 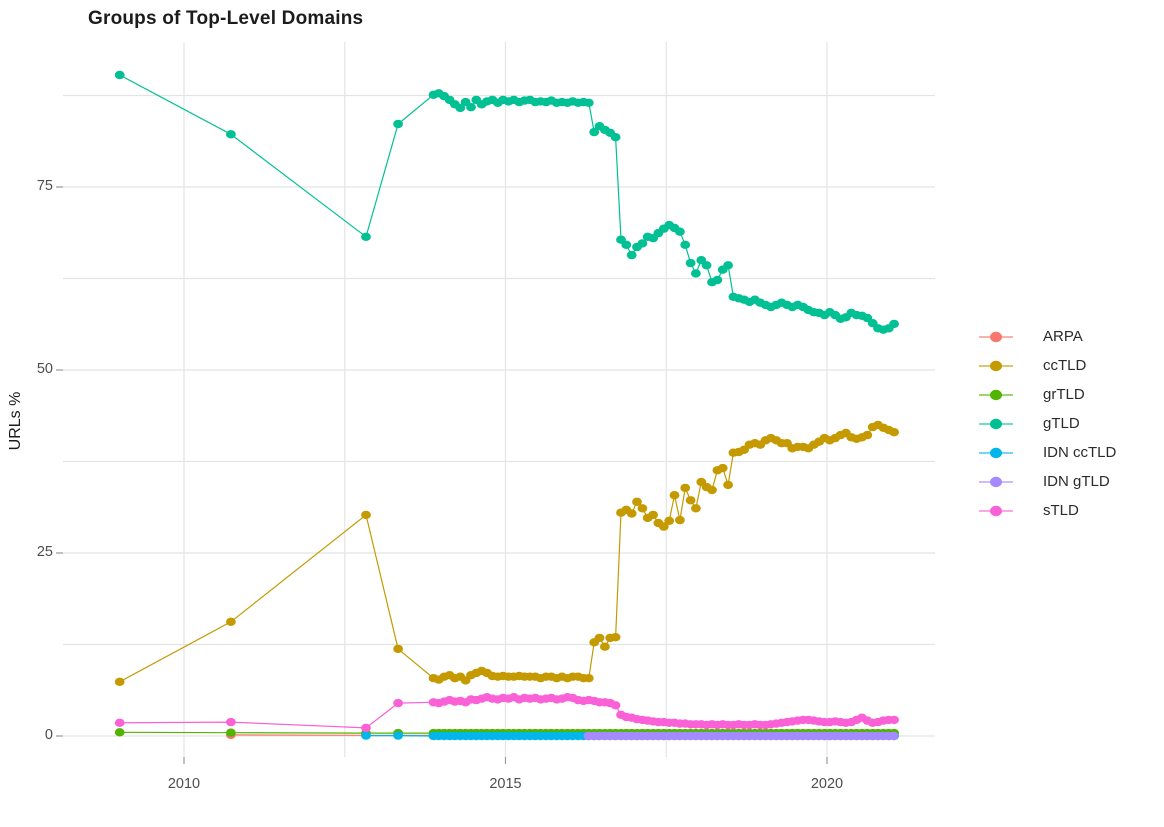 I want to click on x-tick-label-2015: 2015, so click(x=505, y=784).